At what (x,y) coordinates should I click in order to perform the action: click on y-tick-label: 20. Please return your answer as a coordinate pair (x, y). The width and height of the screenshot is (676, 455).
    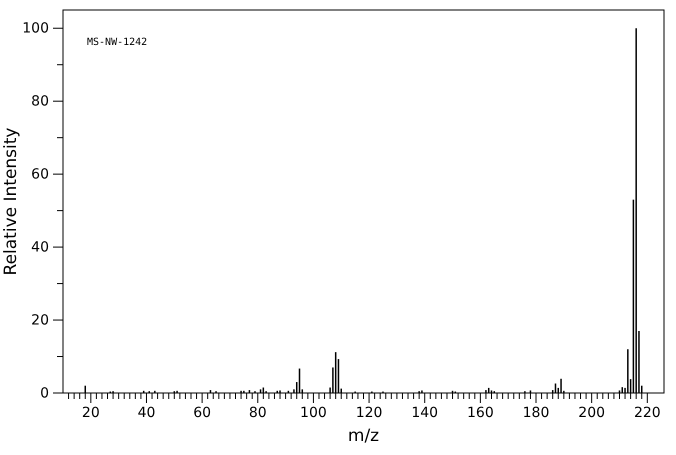
    Looking at the image, I should click on (40, 320).